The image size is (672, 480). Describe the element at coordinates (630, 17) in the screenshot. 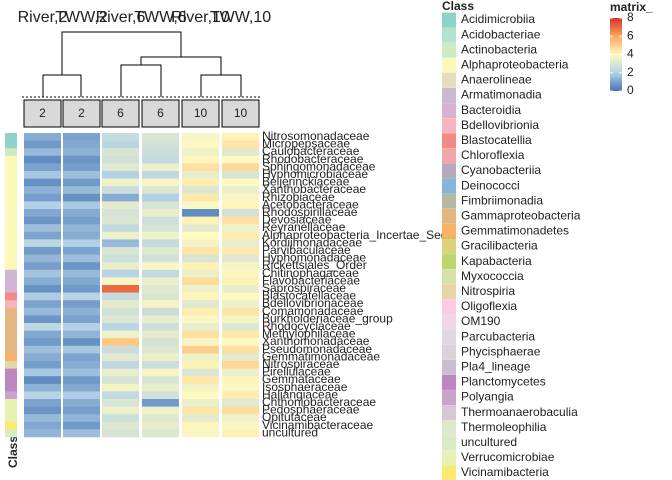

I see `scale-tick-label: 8` at that location.